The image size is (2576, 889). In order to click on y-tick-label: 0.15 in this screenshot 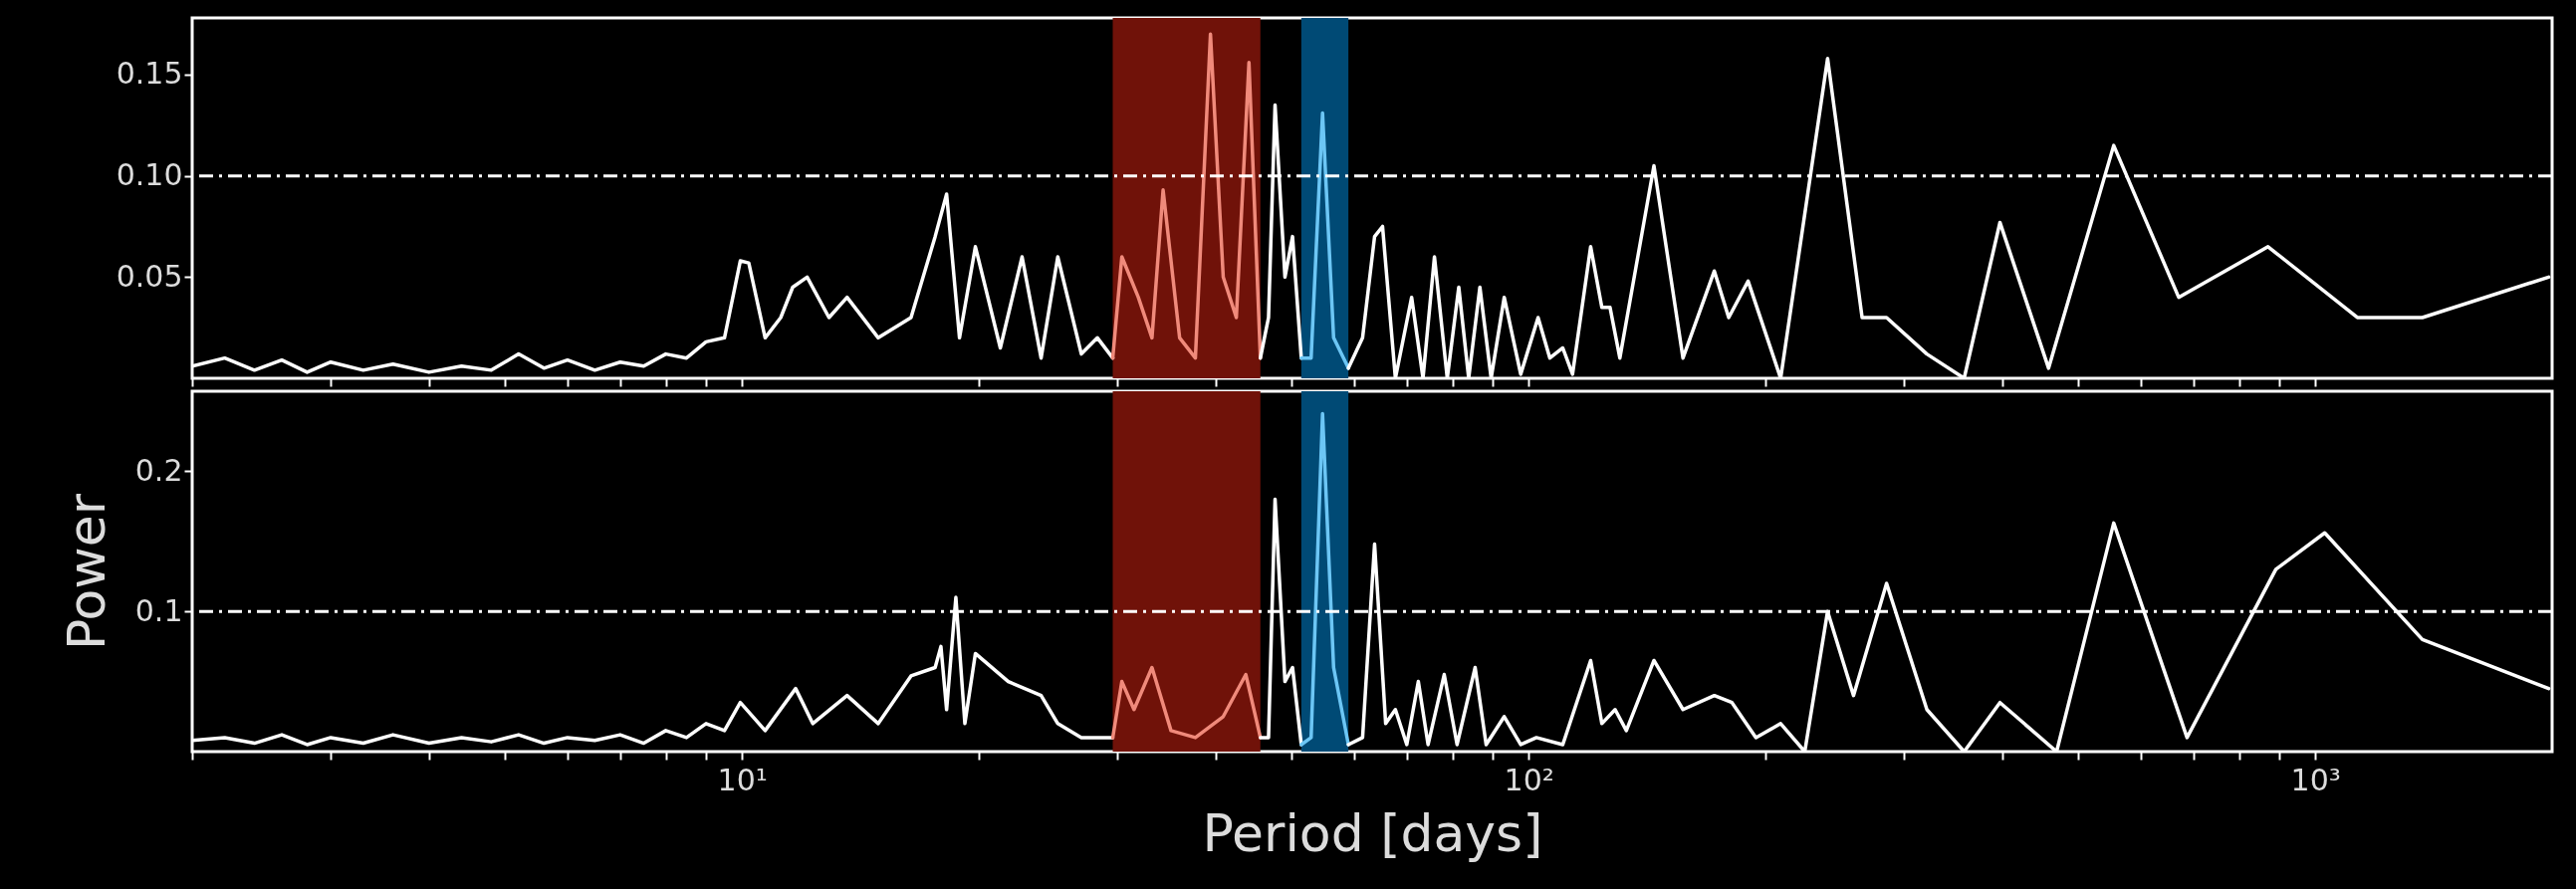, I will do `click(149, 74)`.